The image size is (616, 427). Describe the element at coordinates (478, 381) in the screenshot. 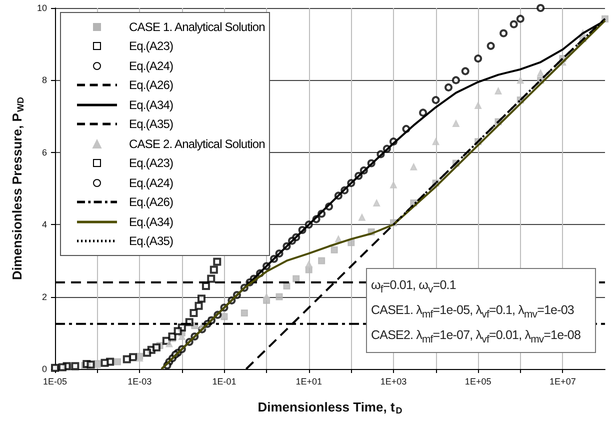

I see `x-tick-label: 1E+05` at that location.